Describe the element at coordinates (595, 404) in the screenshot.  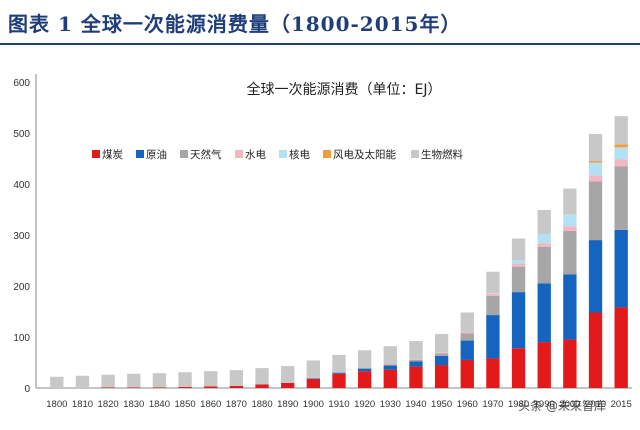
I see `x-tick-label: 2010` at that location.